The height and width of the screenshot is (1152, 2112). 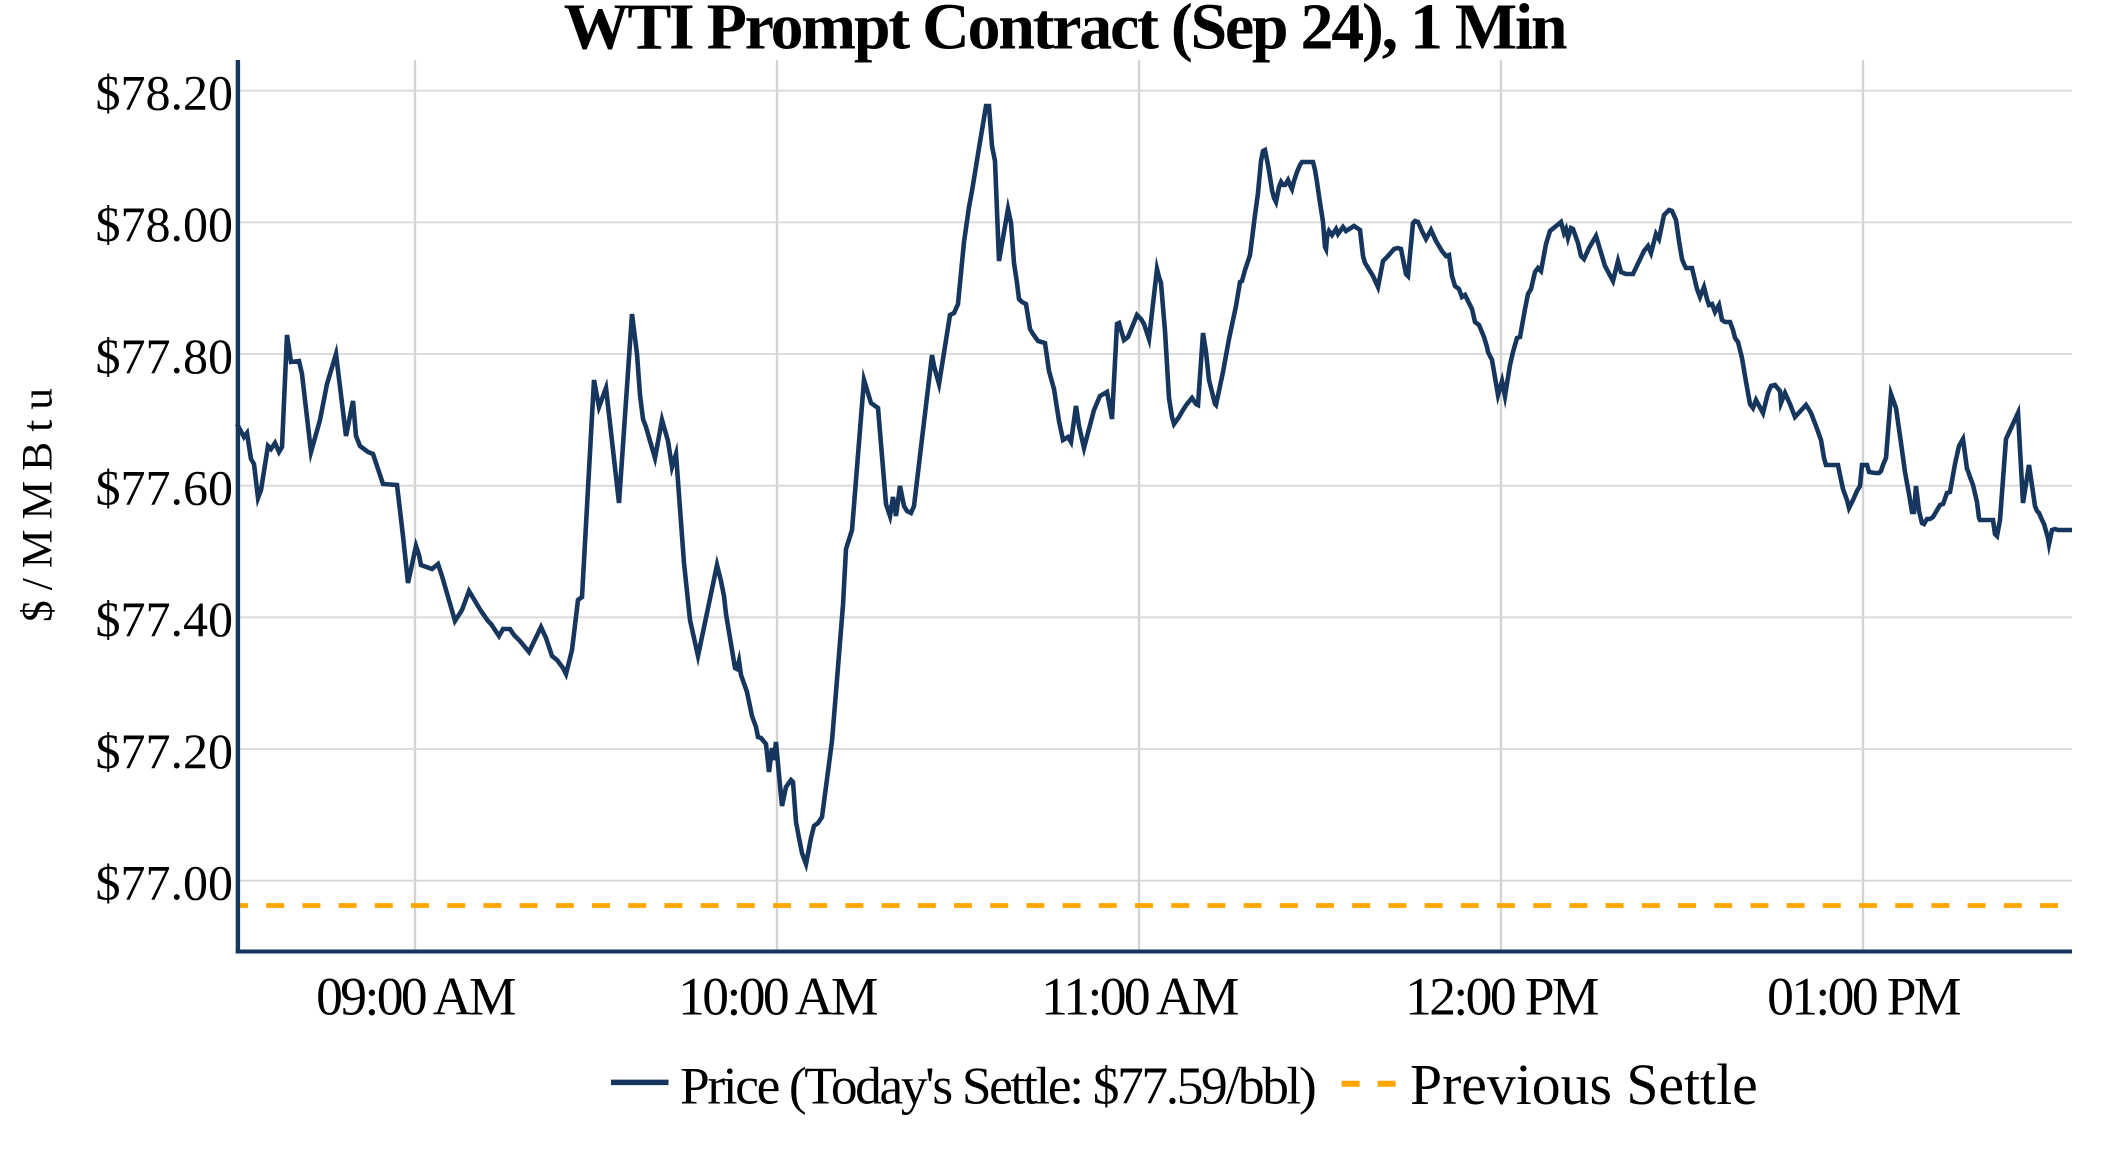 I want to click on svg-text: Previous Settle, so click(x=1584, y=1085).